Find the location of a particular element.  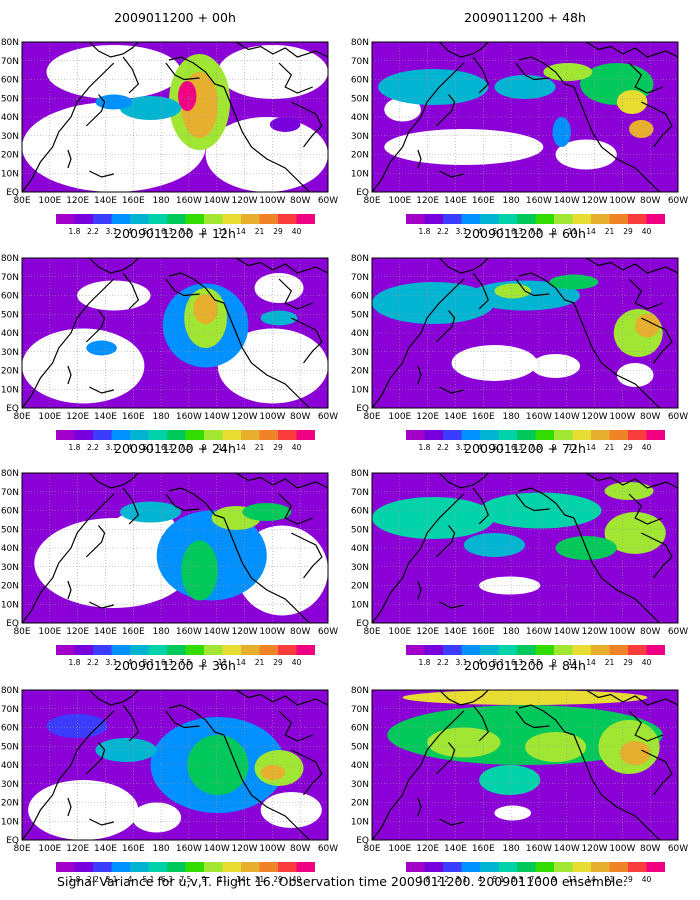

colorbar-label: 6.3 is located at coordinates (167, 662).